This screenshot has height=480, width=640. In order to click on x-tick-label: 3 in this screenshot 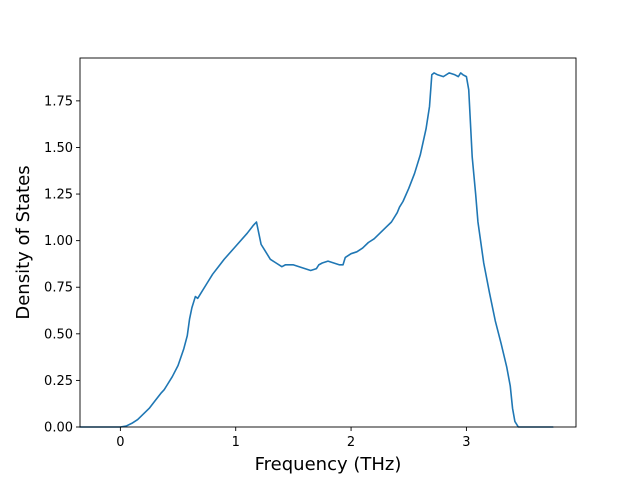, I will do `click(466, 442)`.